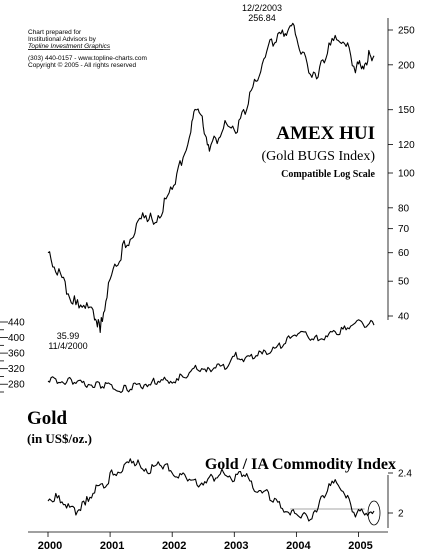 The height and width of the screenshot is (556, 423). Describe the element at coordinates (298, 546) in the screenshot. I see `x-tick-label: 2004` at that location.